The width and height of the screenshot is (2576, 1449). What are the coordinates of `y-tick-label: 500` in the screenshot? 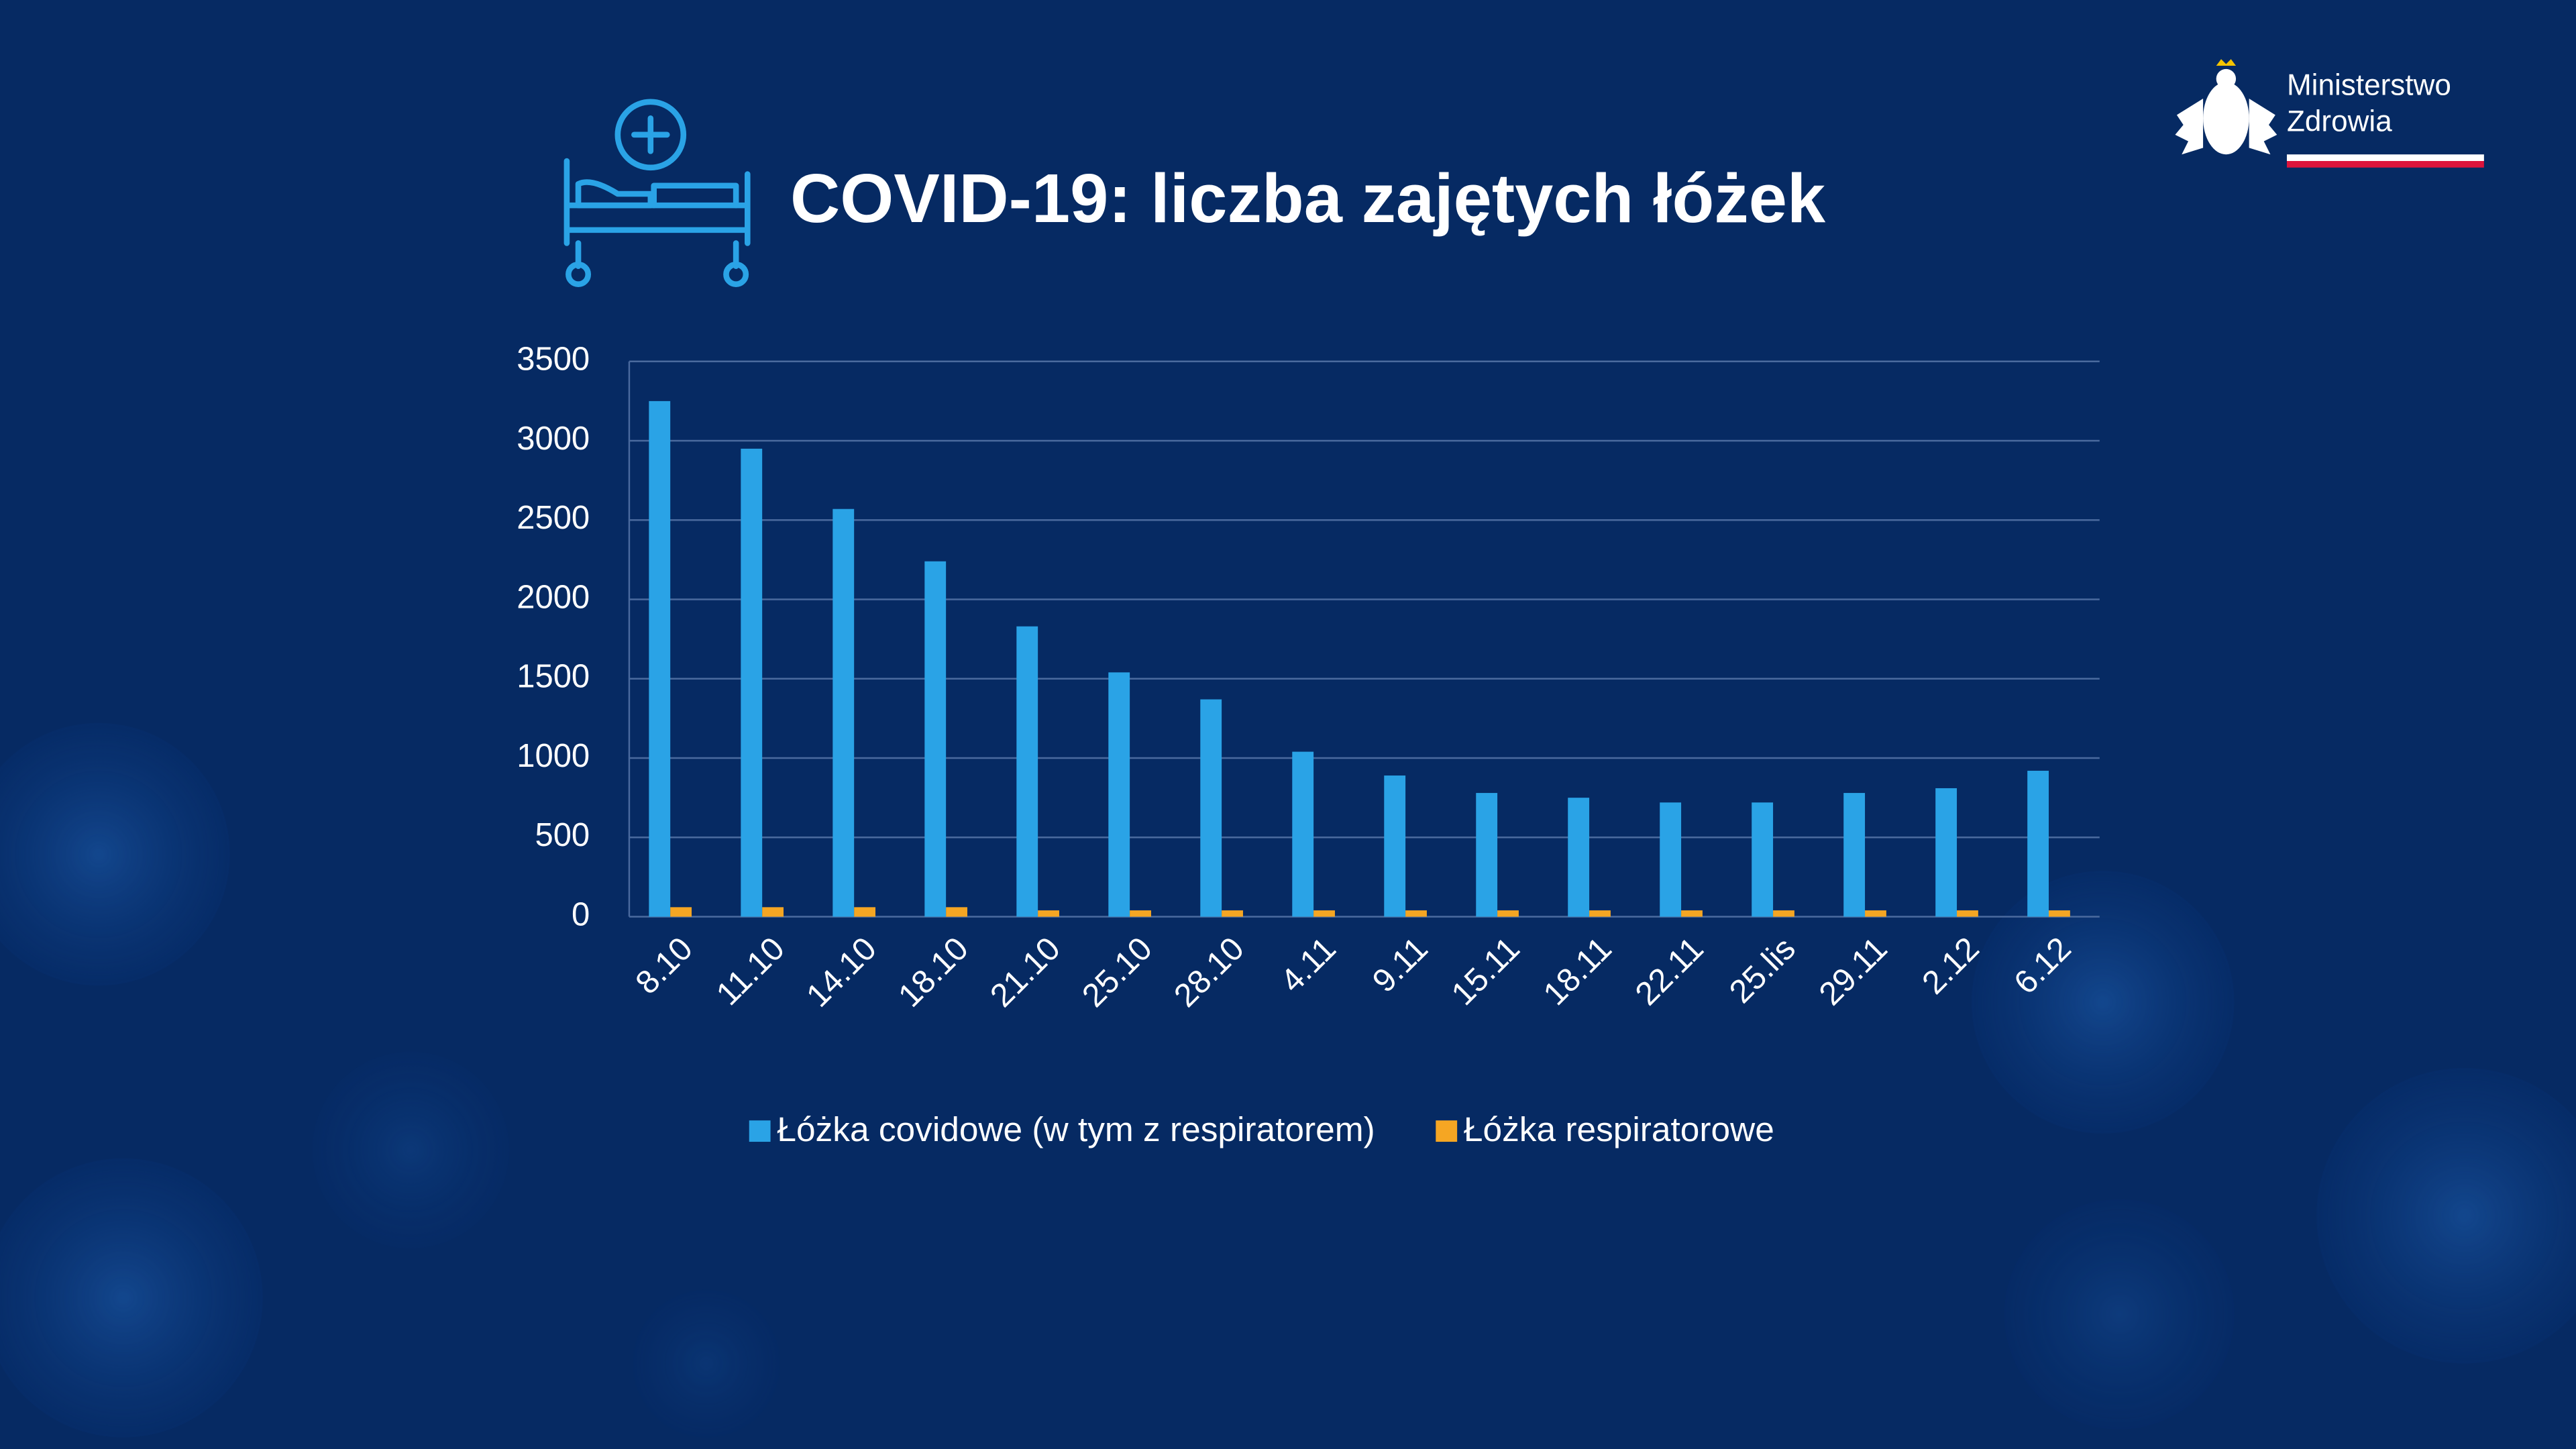 It's located at (562, 835).